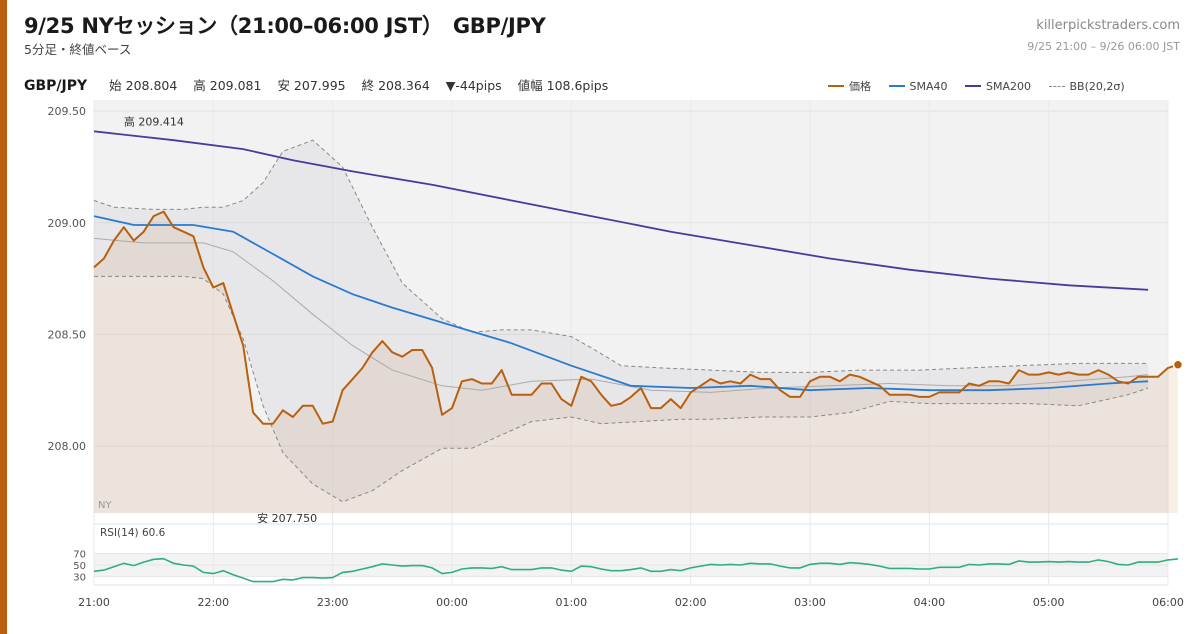 The width and height of the screenshot is (1200, 634). I want to click on rsi-line, so click(635, 570).